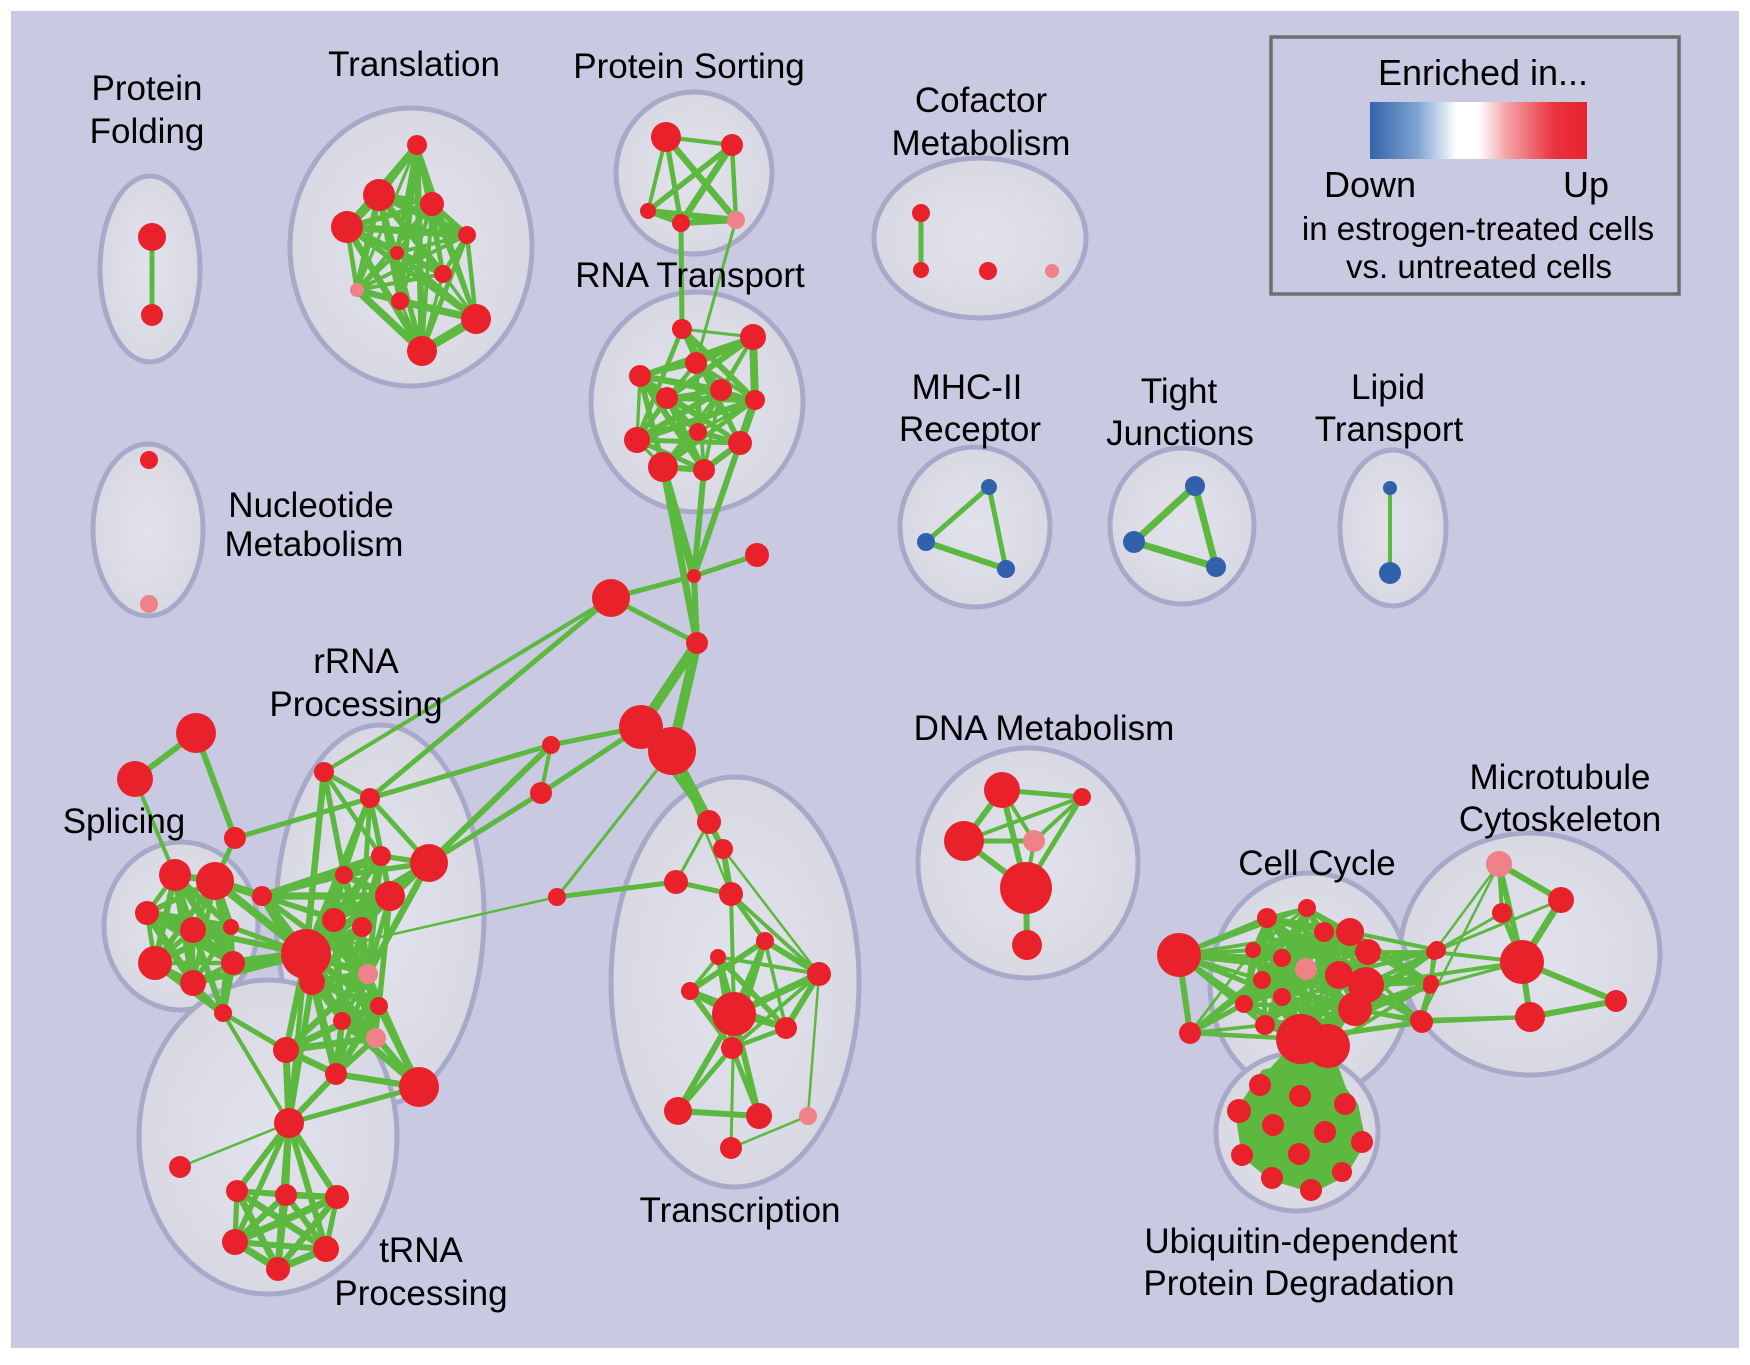  Describe the element at coordinates (310, 505) in the screenshot. I see `svg-text: Nucleotide` at that location.